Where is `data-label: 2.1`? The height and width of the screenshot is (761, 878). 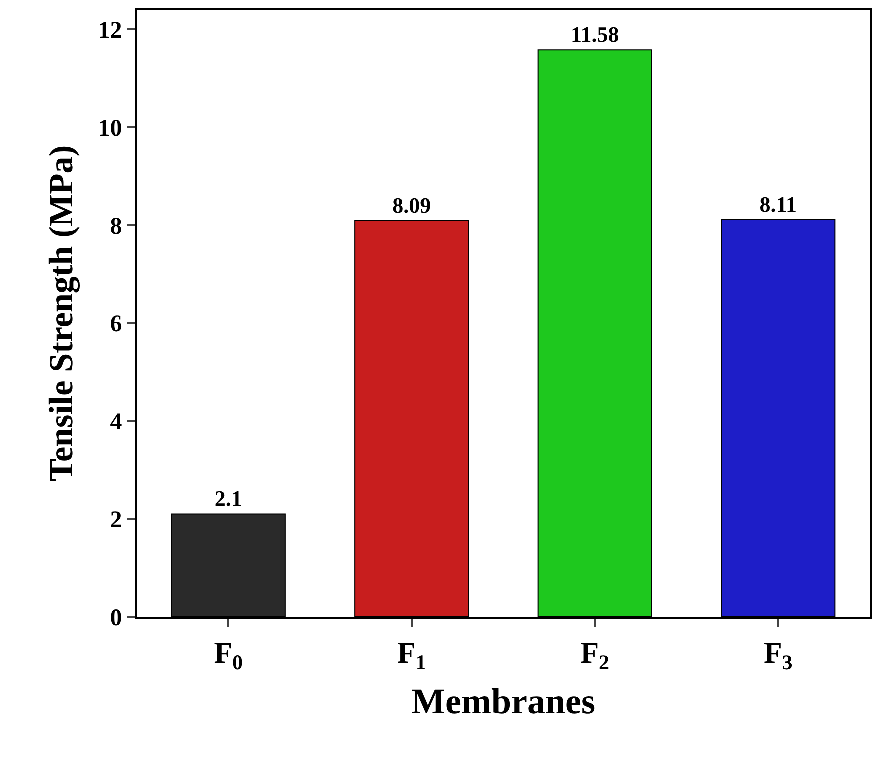
data-label: 2.1 is located at coordinates (228, 499).